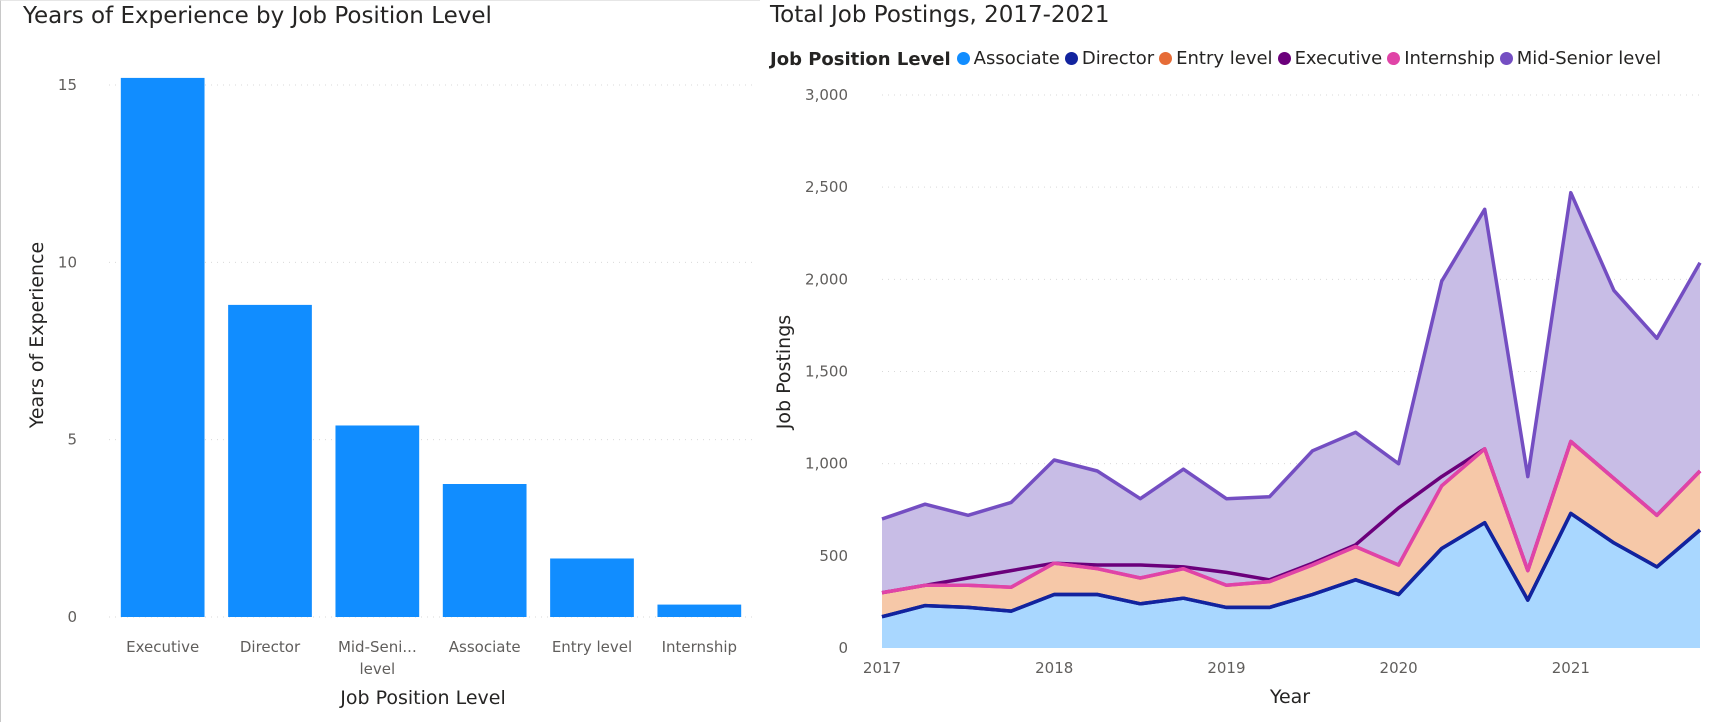 This screenshot has height=723, width=1724. I want to click on legend-item: Internship, so click(1441, 58).